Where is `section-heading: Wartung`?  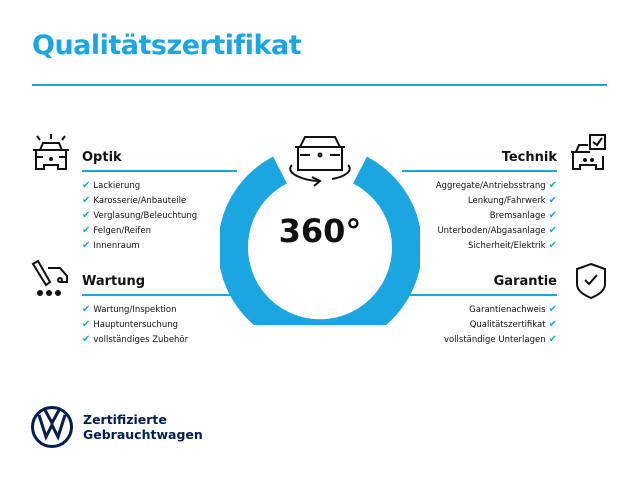
section-heading: Wartung is located at coordinates (114, 281).